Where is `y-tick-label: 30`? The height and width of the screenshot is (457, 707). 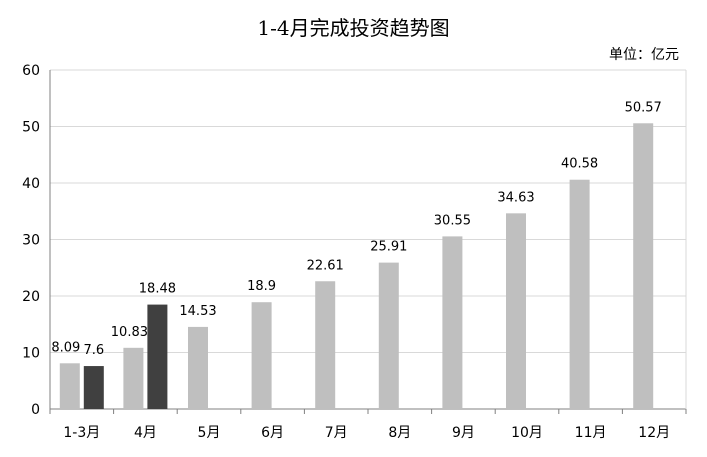
y-tick-label: 30 is located at coordinates (31, 241).